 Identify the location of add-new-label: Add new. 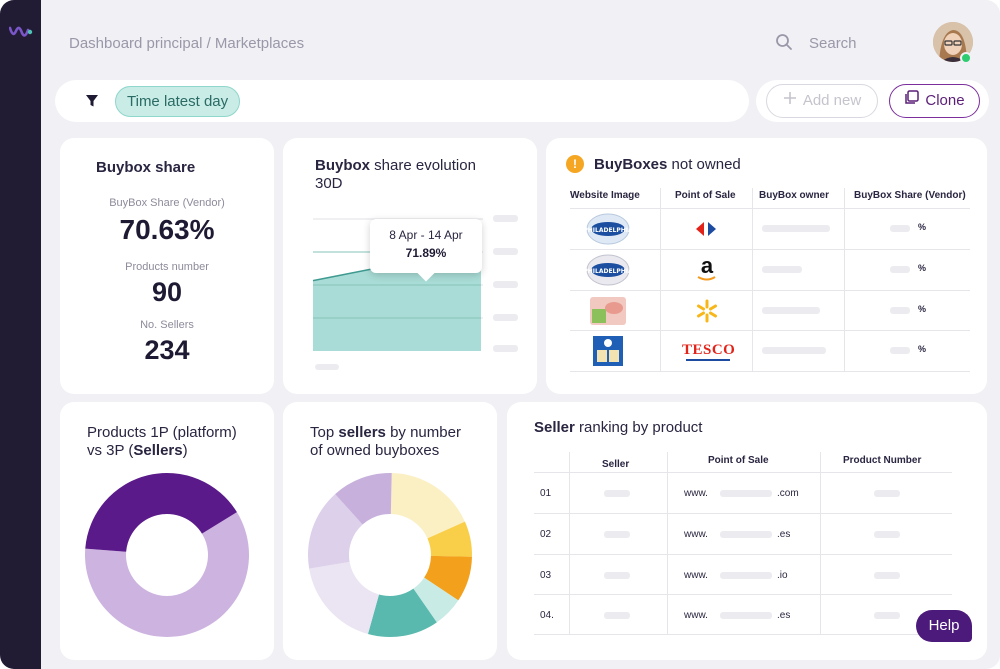
(832, 100).